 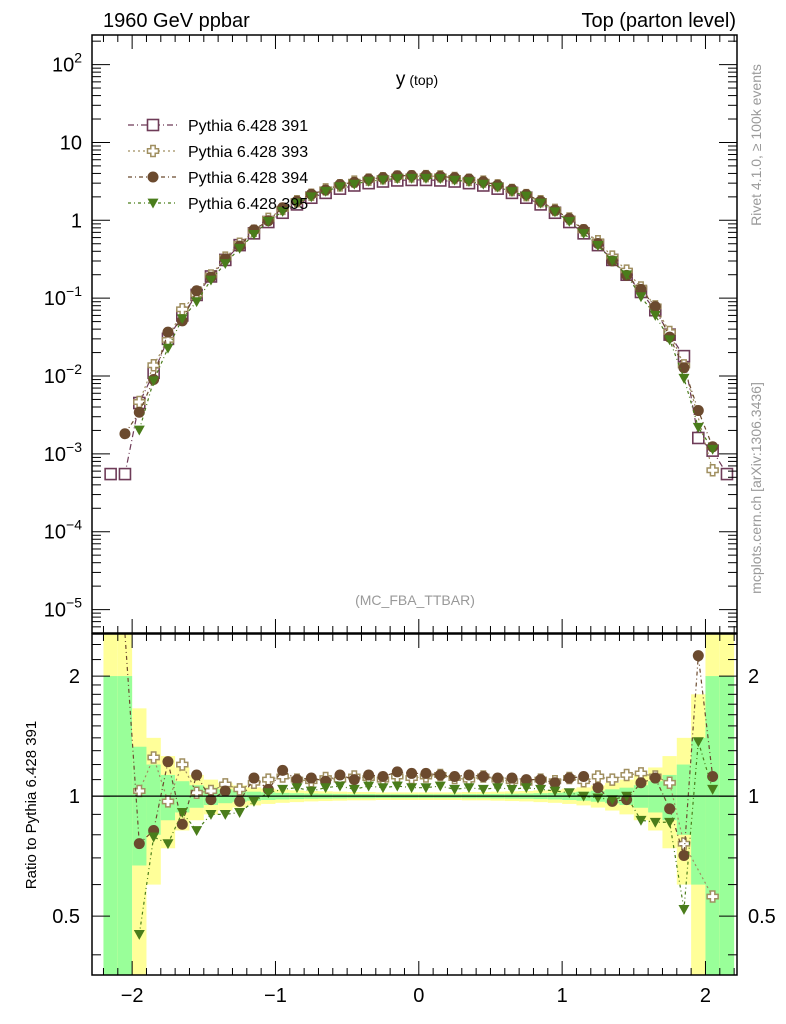 I want to click on rivet-label: Rivet 4.1.0, ≥ 100k events, so click(x=756, y=145).